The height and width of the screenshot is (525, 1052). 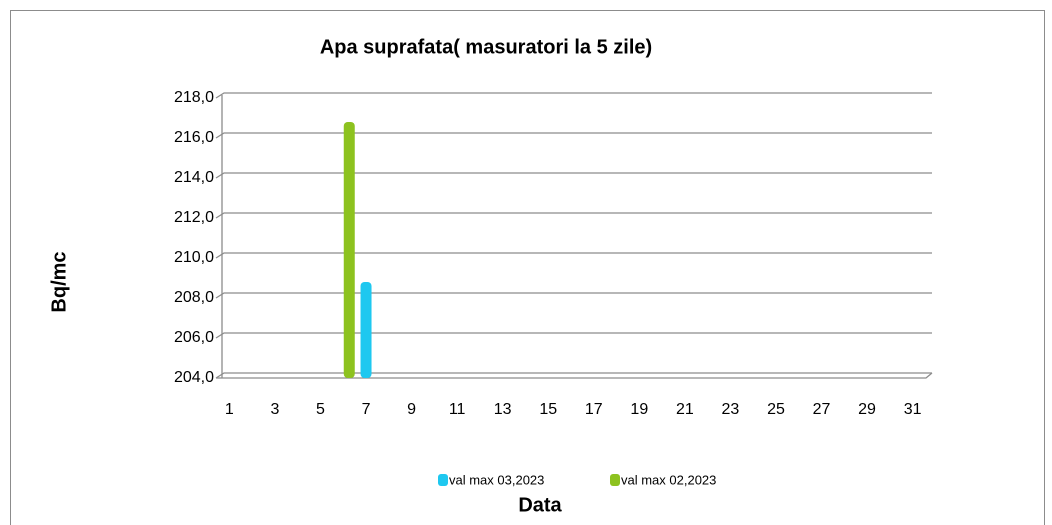 What do you see at coordinates (867, 409) in the screenshot?
I see `x-tick-label: 29` at bounding box center [867, 409].